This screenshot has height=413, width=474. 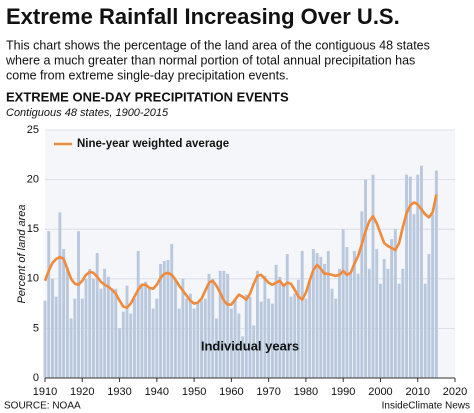 I want to click on y-axis-label: Percent of land area, so click(x=22, y=253).